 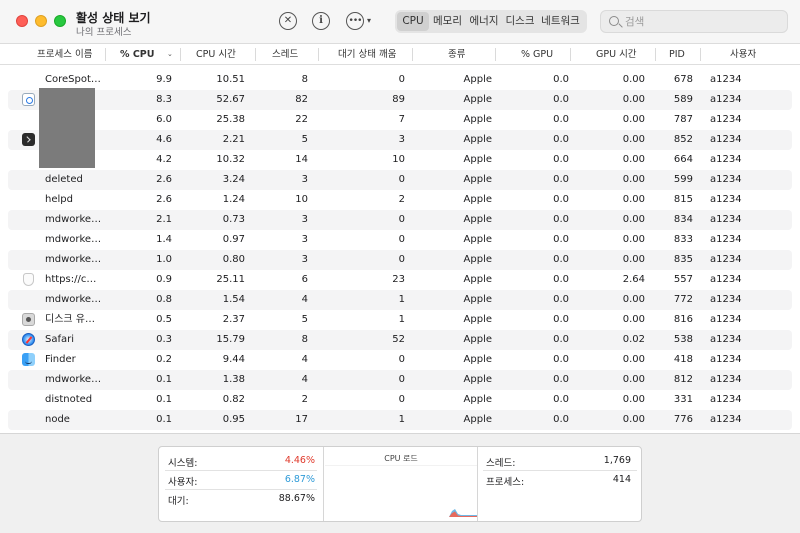 What do you see at coordinates (41, 21) in the screenshot?
I see `minimize-window-button` at bounding box center [41, 21].